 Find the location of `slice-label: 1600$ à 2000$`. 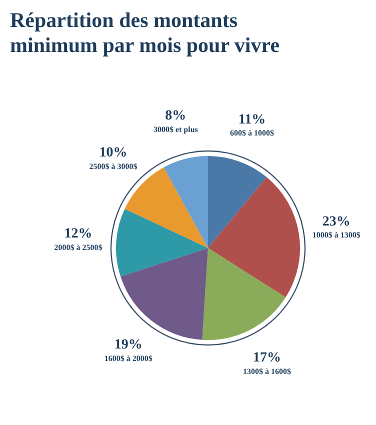

slice-label: 1600$ à 2000$ is located at coordinates (128, 358).